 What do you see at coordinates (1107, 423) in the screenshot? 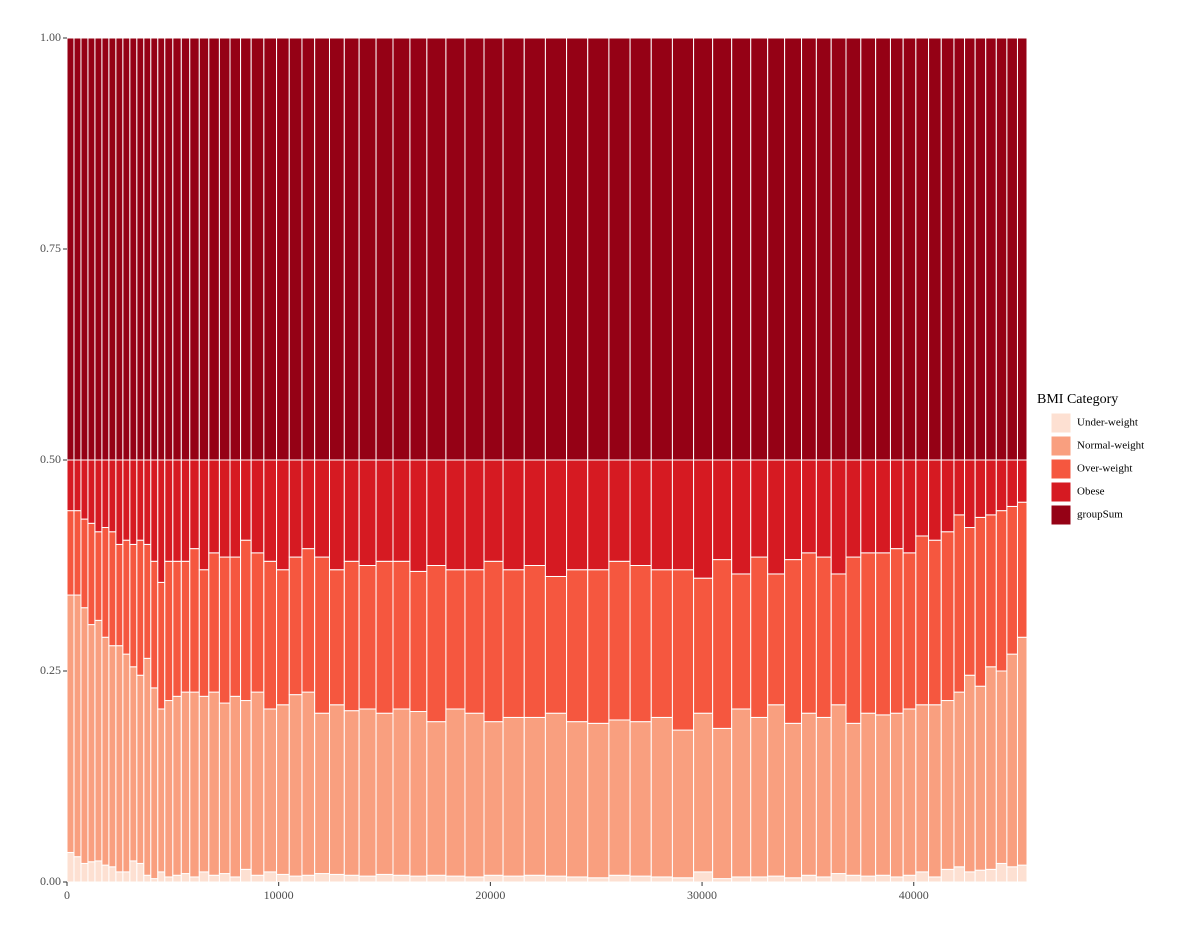
I see `legend-label: Under-weight` at bounding box center [1107, 423].